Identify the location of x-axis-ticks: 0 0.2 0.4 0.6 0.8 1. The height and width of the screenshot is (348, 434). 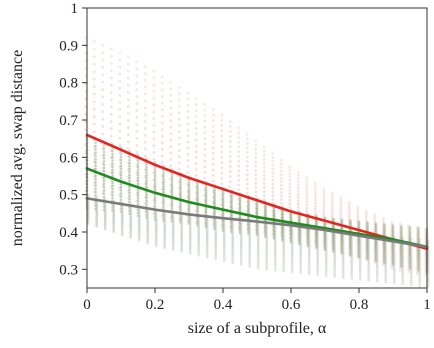
(257, 300).